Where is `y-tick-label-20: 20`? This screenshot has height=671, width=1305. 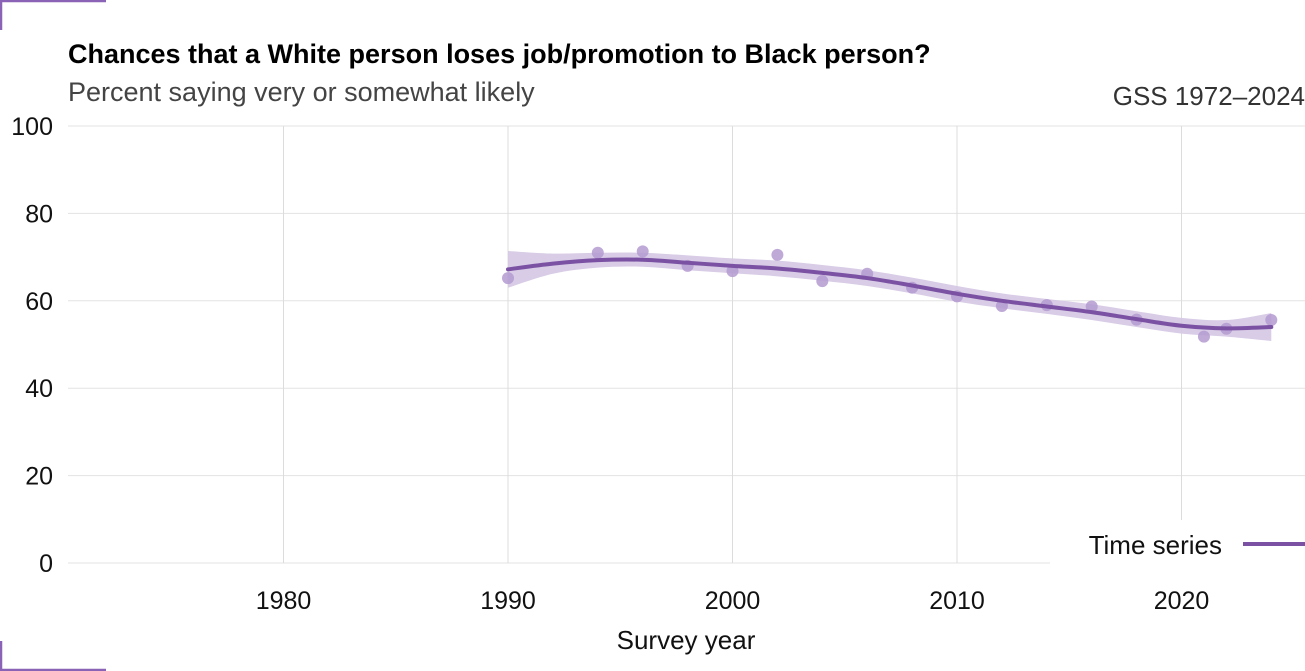
y-tick-label-20: 20 is located at coordinates (39, 477).